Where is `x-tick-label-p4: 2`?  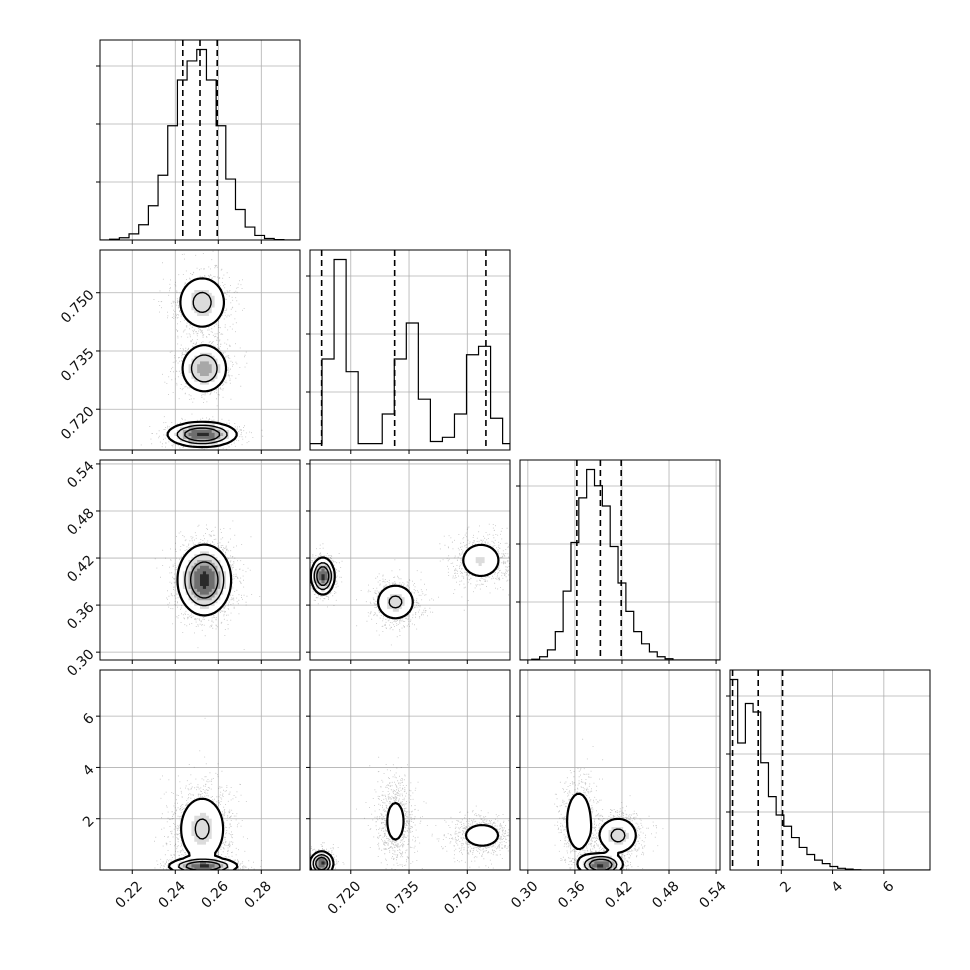 x-tick-label-p4: 2 is located at coordinates (786, 887).